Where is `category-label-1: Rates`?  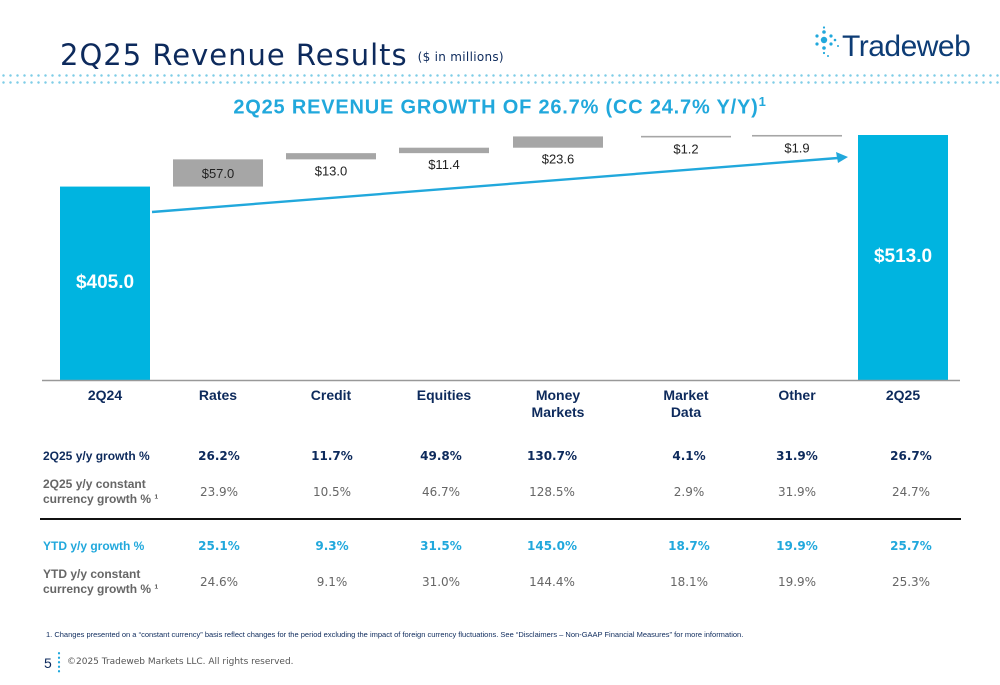 category-label-1: Rates is located at coordinates (218, 395).